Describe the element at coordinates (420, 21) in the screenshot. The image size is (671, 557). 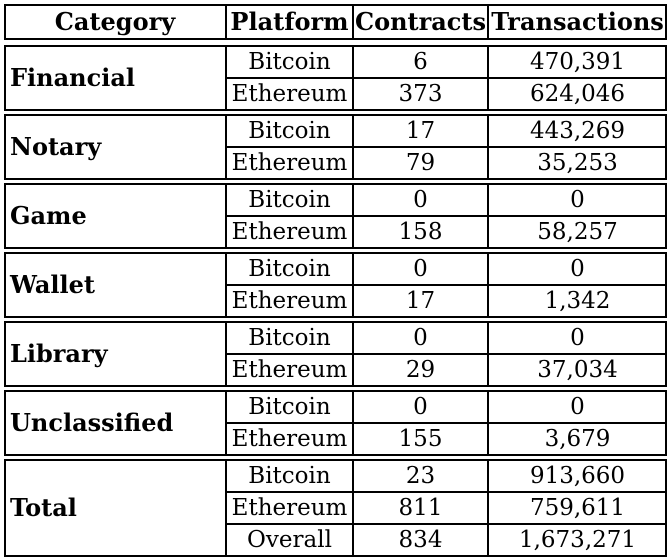
I see `header-contracts: Contracts` at that location.